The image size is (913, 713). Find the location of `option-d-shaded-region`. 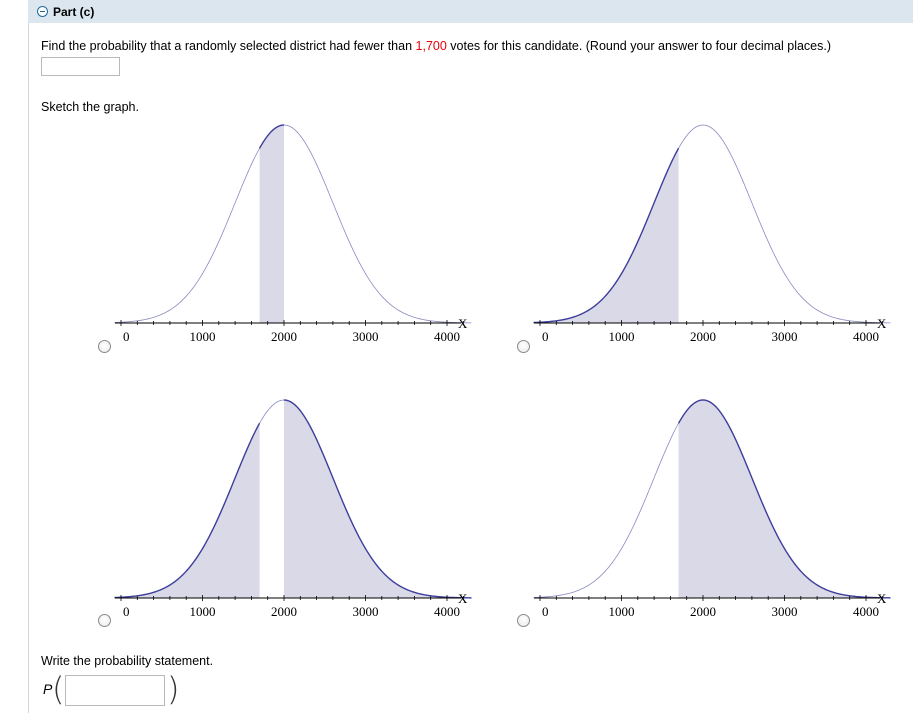

option-d-shaded-region is located at coordinates (784, 499).